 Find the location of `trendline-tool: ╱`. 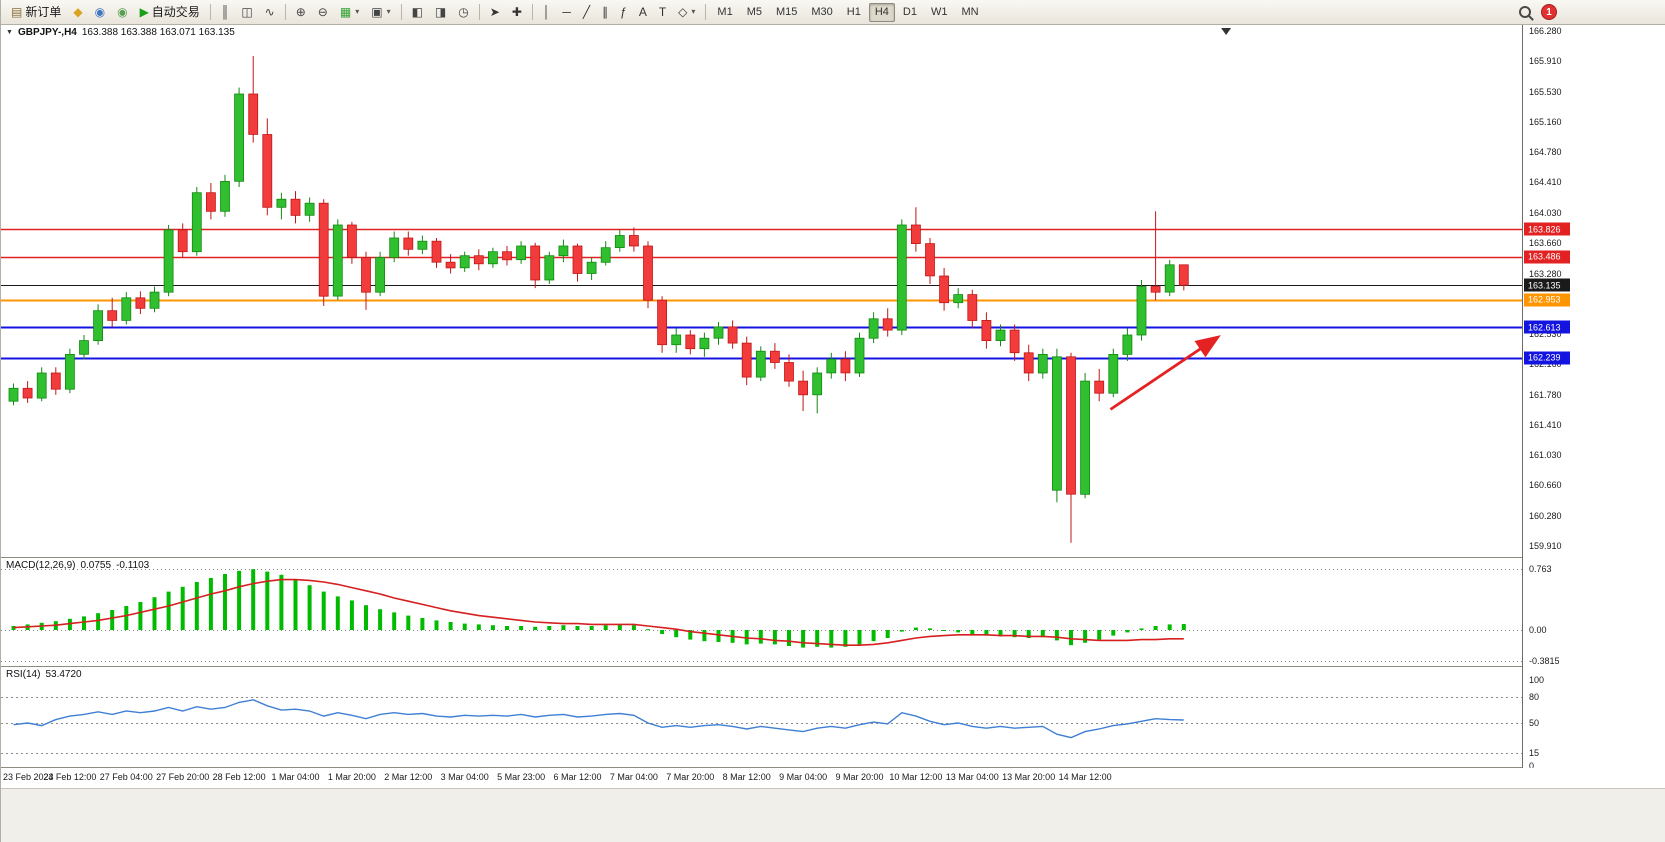

trendline-tool: ╱ is located at coordinates (586, 12).